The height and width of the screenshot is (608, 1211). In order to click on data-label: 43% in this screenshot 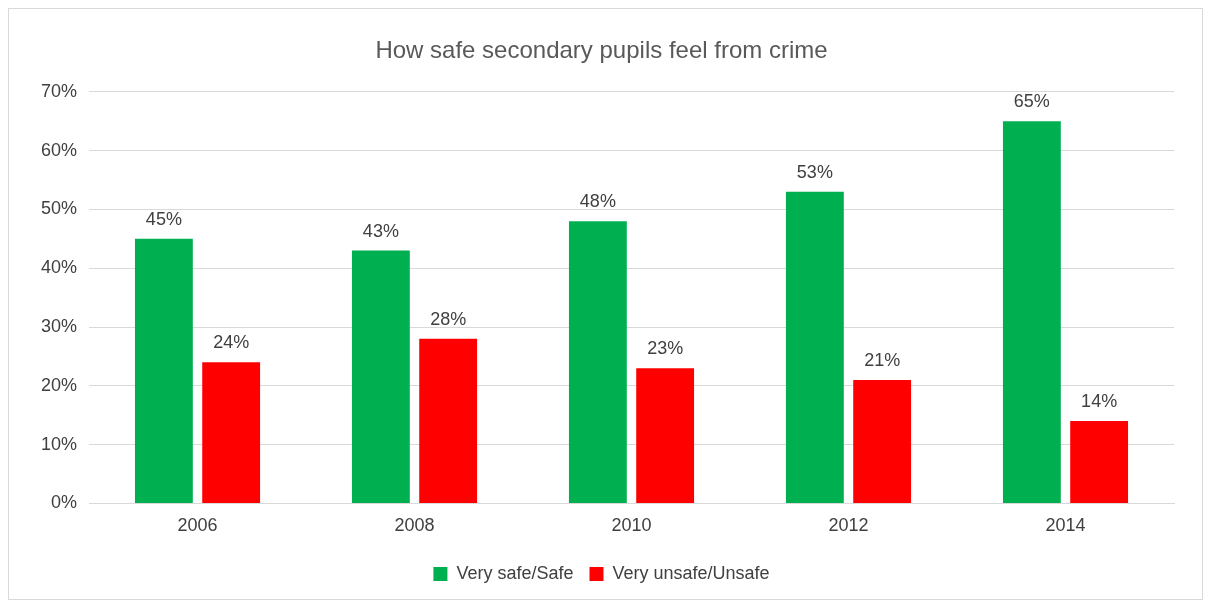, I will do `click(380, 230)`.